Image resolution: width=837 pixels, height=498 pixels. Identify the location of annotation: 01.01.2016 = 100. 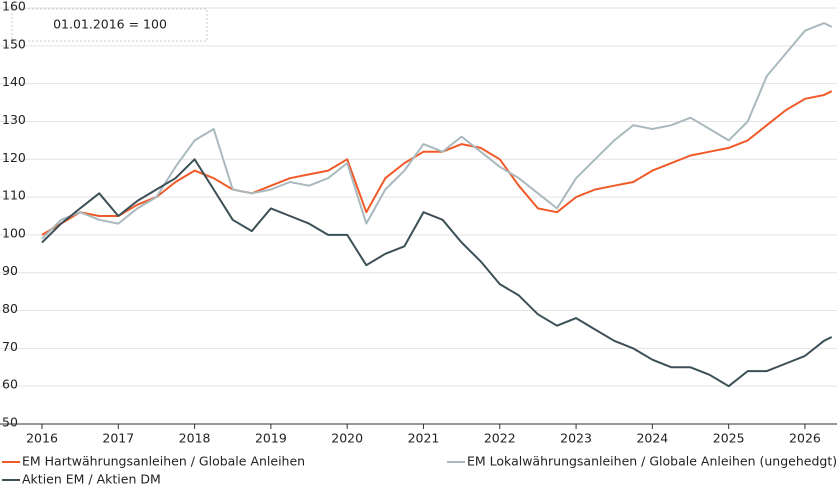
(110, 24).